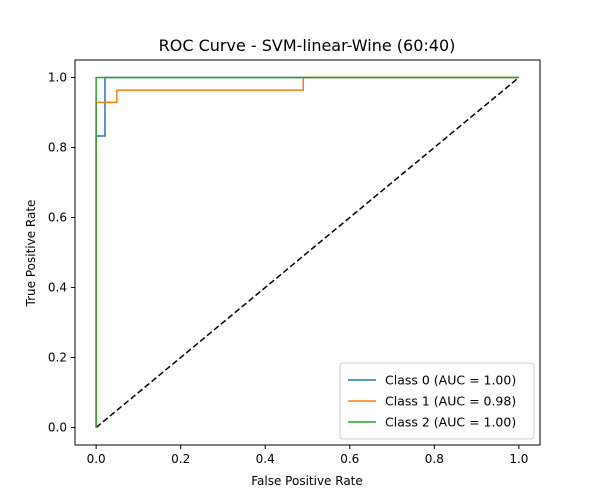  Describe the element at coordinates (307, 481) in the screenshot. I see `x-axis-label: False Positive Rate` at that location.